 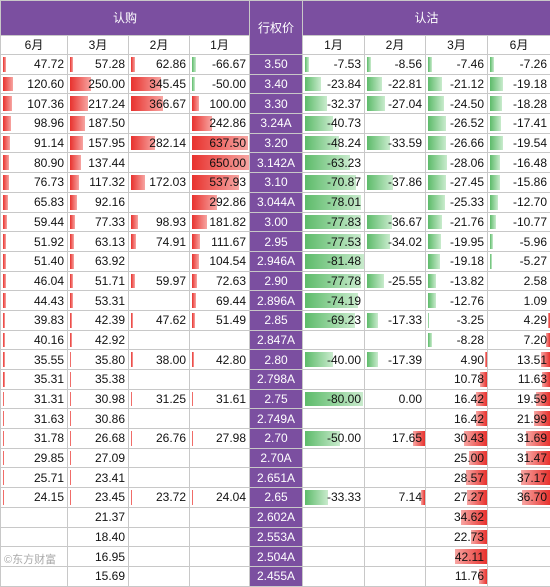 What do you see at coordinates (395, 45) in the screenshot?
I see `put-month-header: 2月` at bounding box center [395, 45].